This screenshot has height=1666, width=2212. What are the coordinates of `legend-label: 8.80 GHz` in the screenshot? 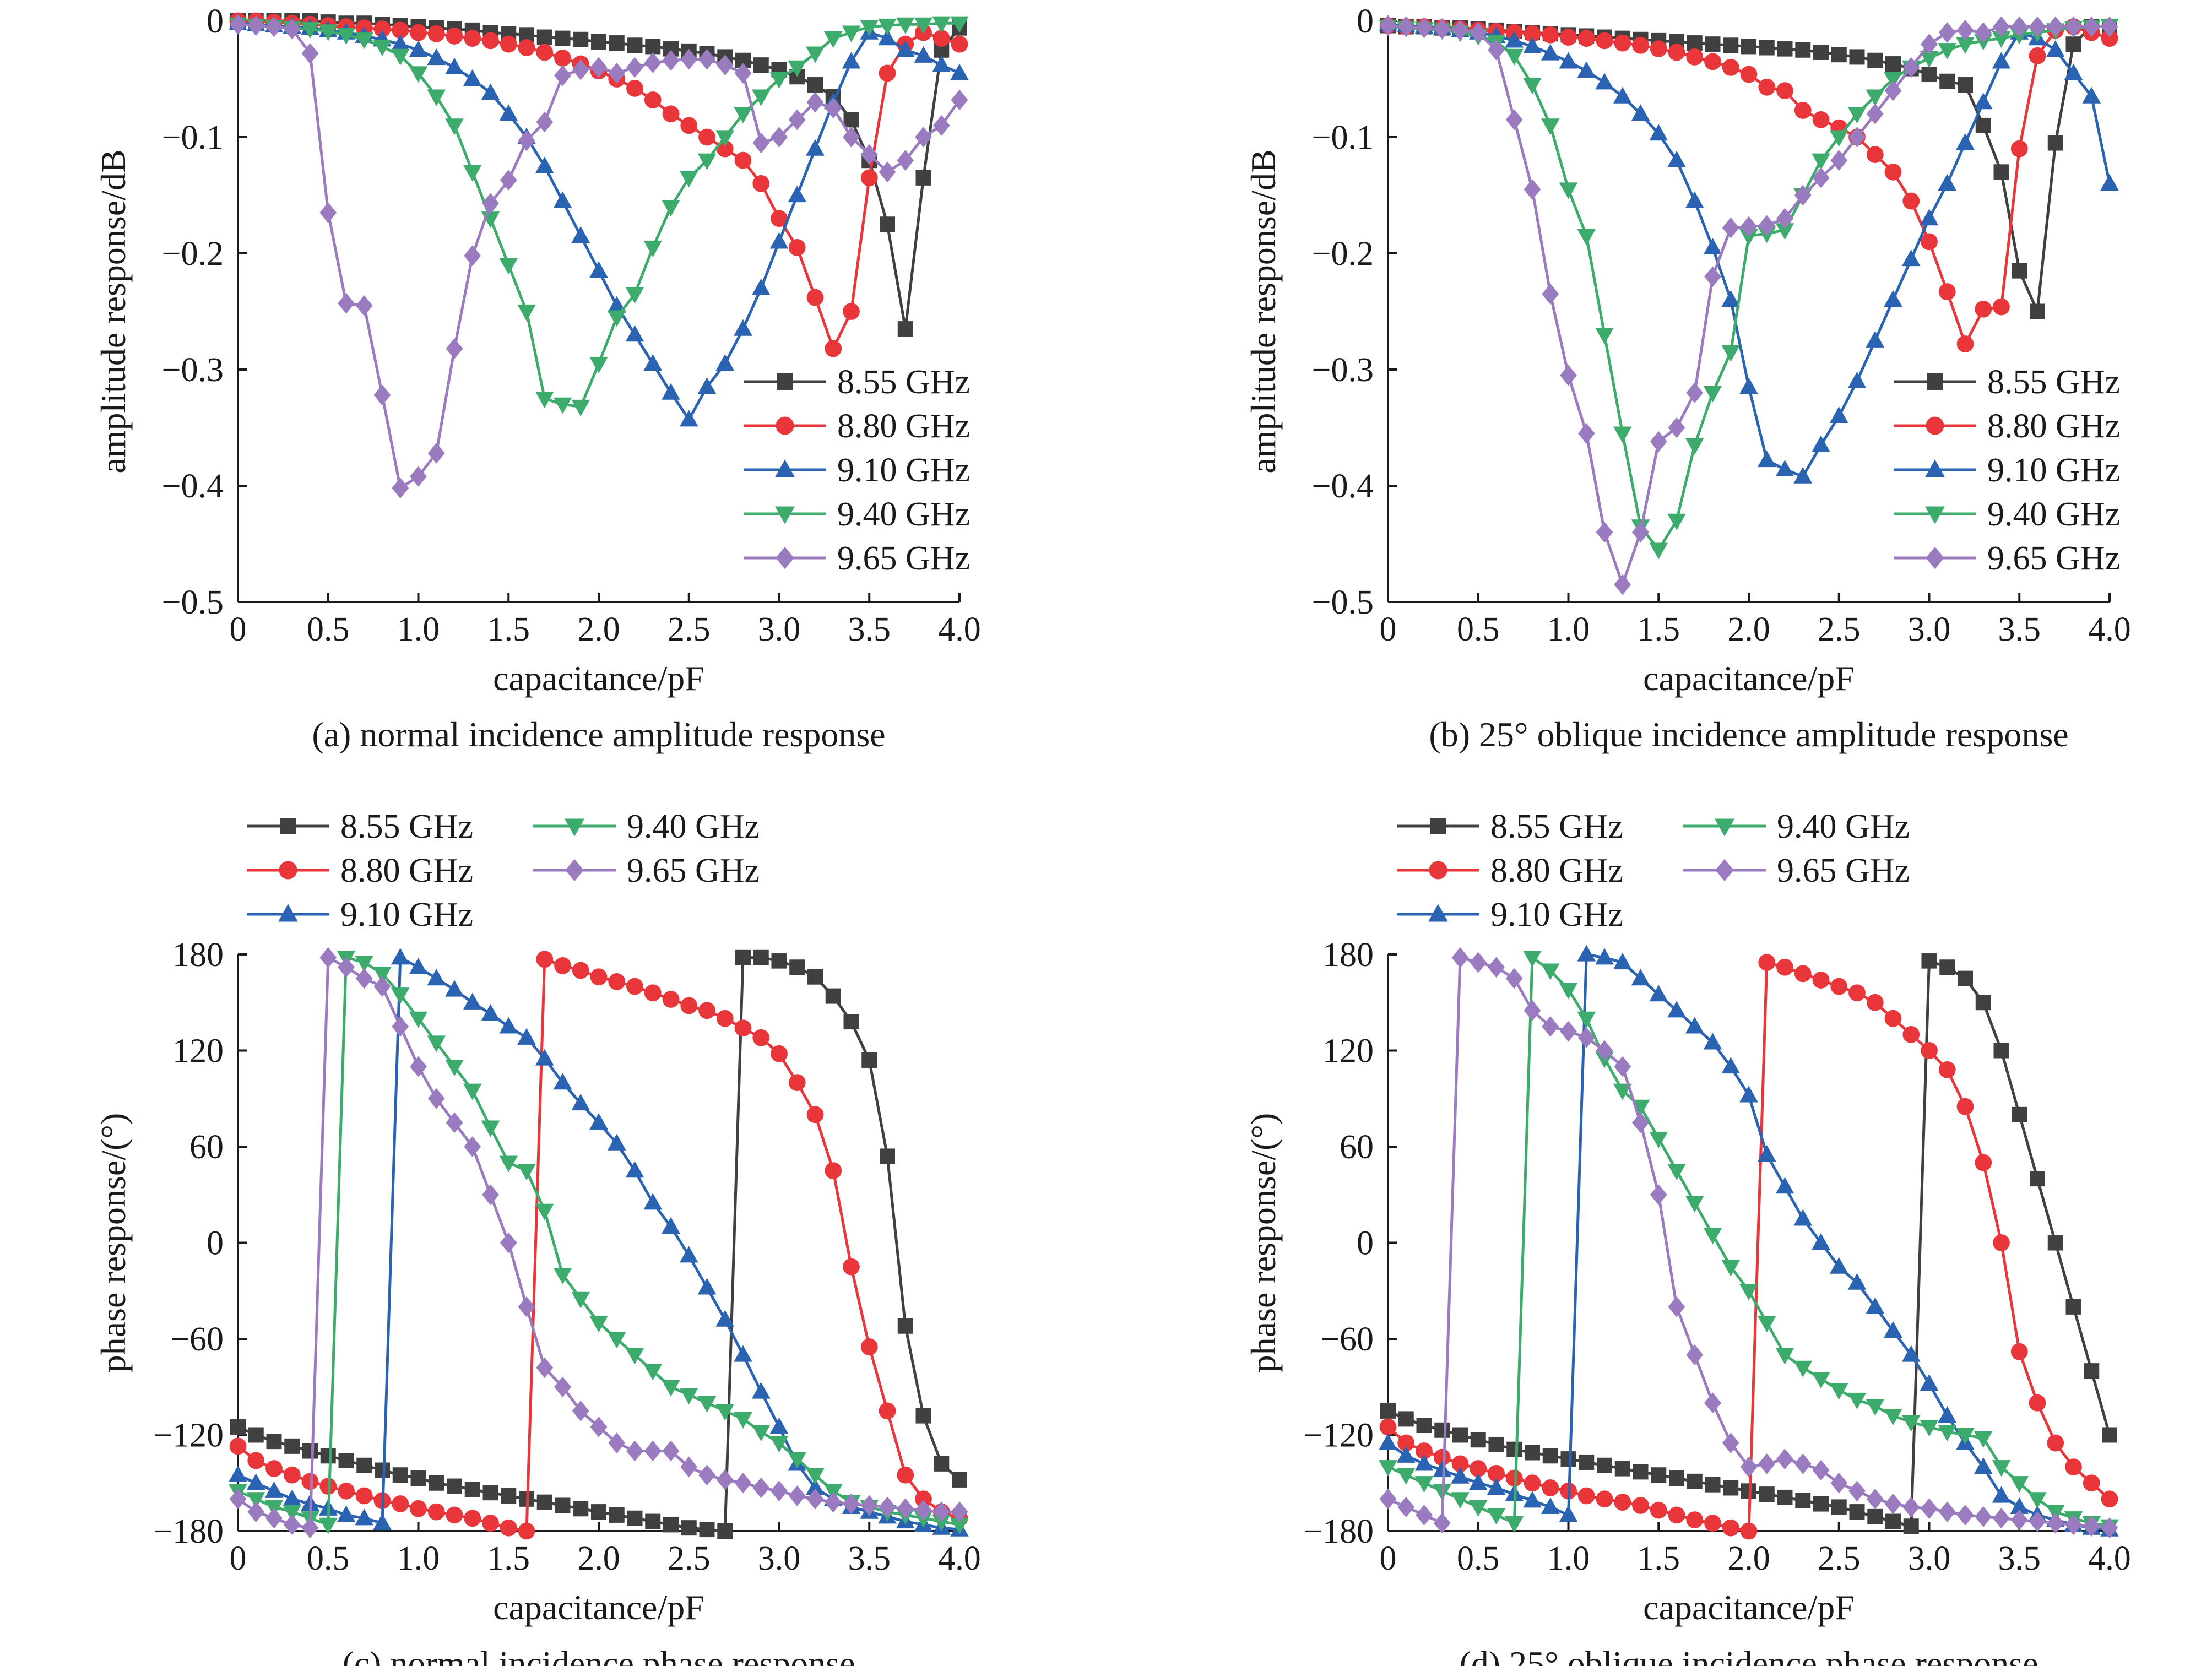 It's located at (2053, 426).